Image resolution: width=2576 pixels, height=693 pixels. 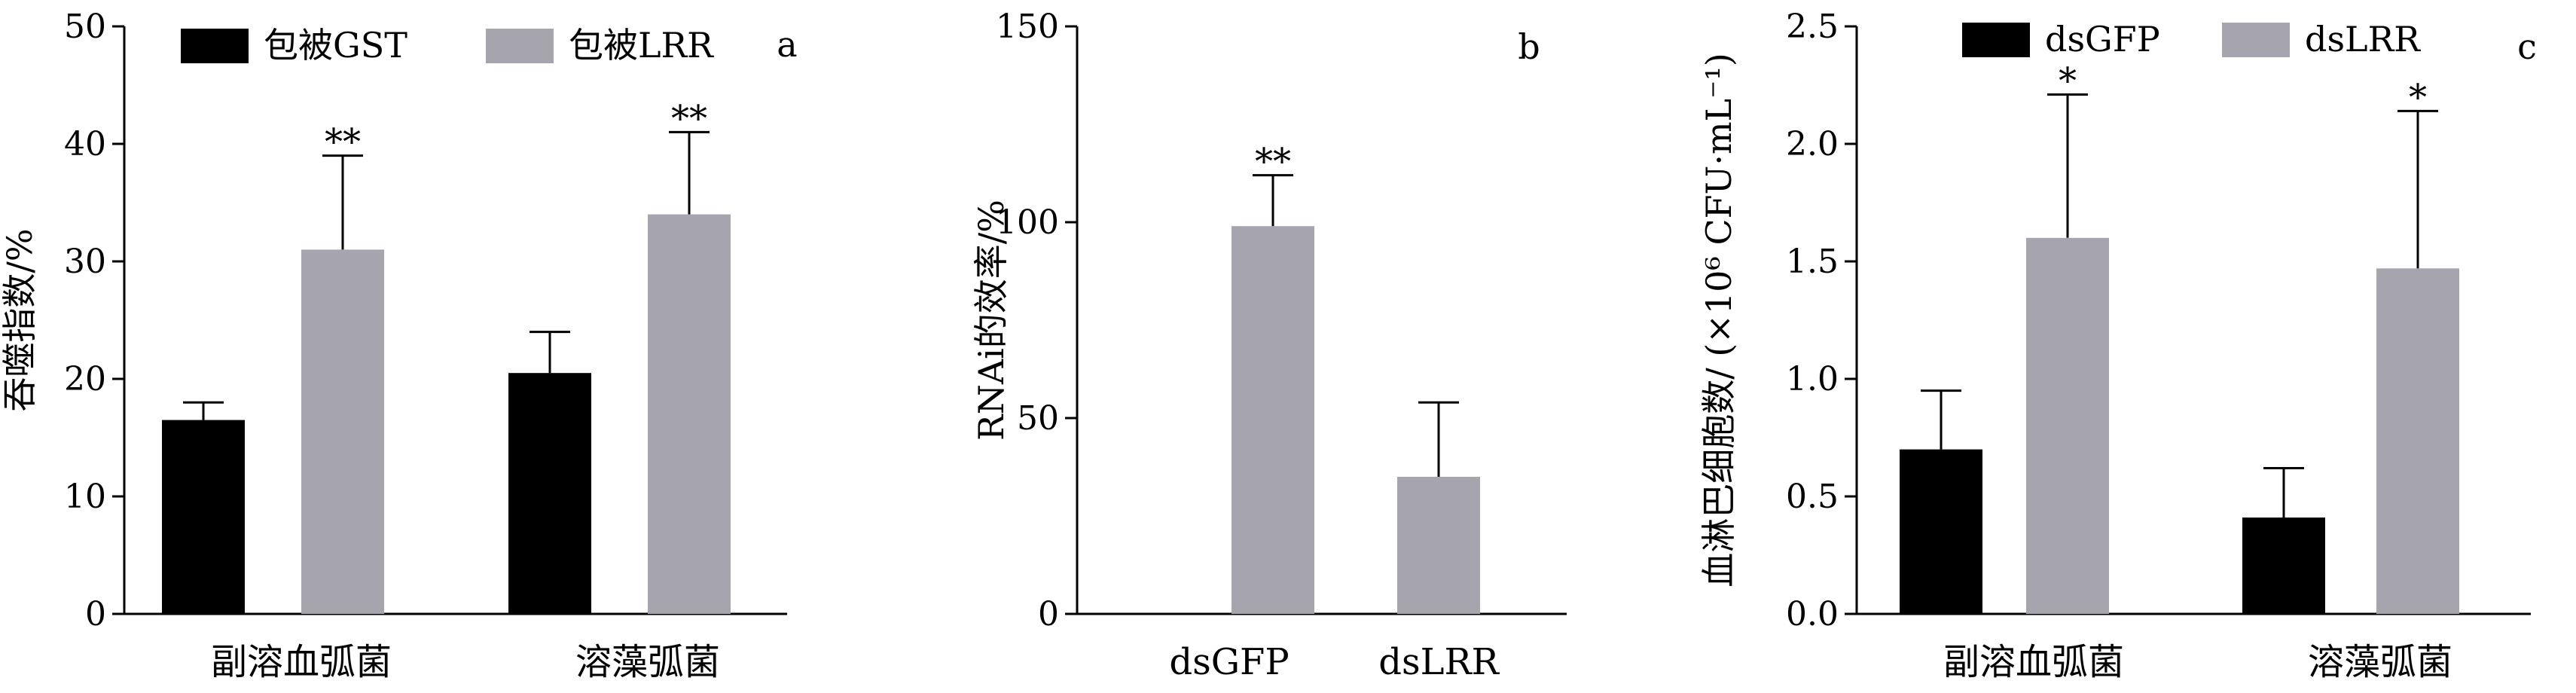 I want to click on panel-label: a, so click(x=787, y=45).